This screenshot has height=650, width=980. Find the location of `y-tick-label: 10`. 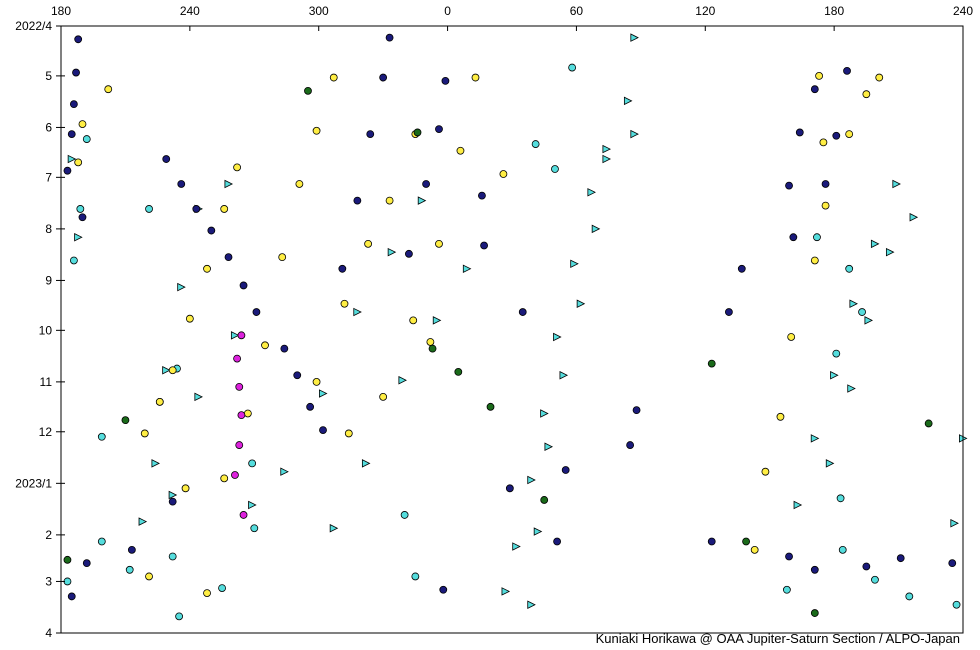

y-tick-label: 10 is located at coordinates (46, 330).